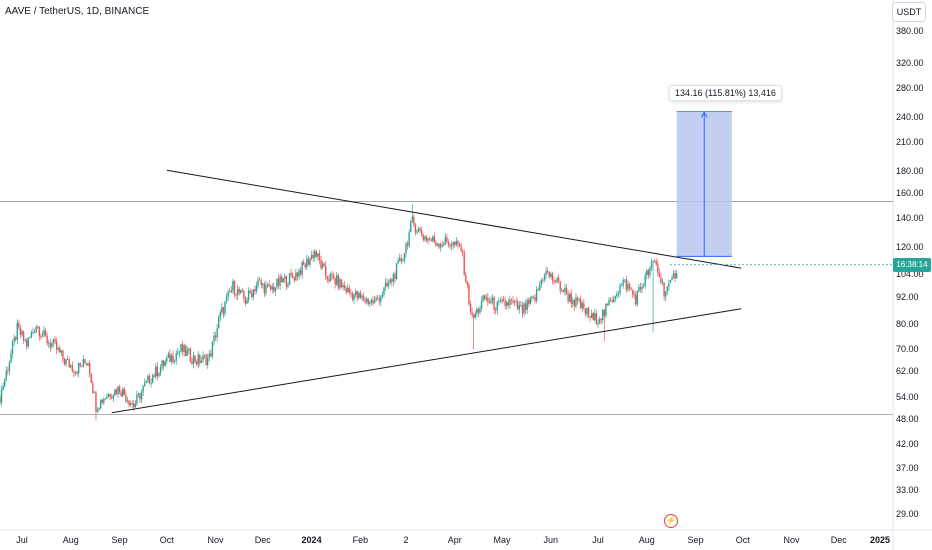 This screenshot has height=550, width=932. I want to click on y-tick-label: 280.00, so click(910, 88).